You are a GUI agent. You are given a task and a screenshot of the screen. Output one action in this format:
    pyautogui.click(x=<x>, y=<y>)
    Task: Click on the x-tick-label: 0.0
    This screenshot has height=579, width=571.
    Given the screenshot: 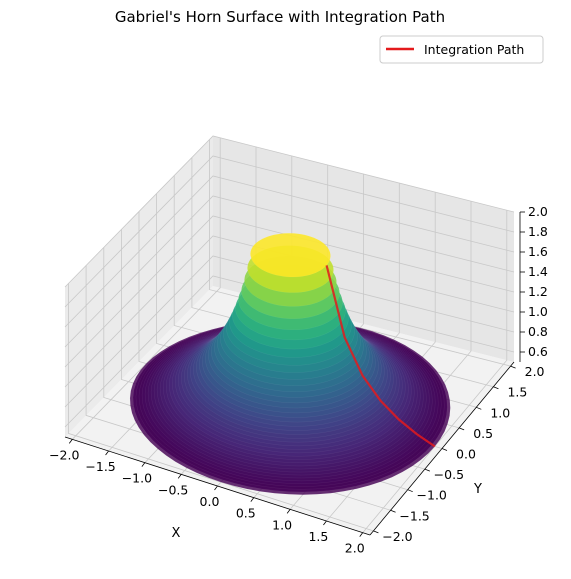 What is the action you would take?
    pyautogui.click(x=210, y=501)
    